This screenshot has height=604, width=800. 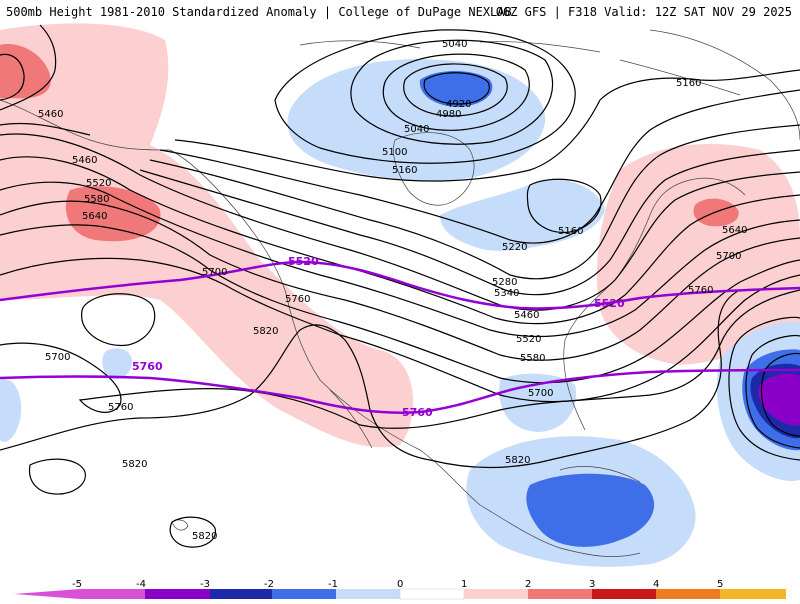 What do you see at coordinates (57, 357) in the screenshot?
I see `label-5700-west: 5700` at bounding box center [57, 357].